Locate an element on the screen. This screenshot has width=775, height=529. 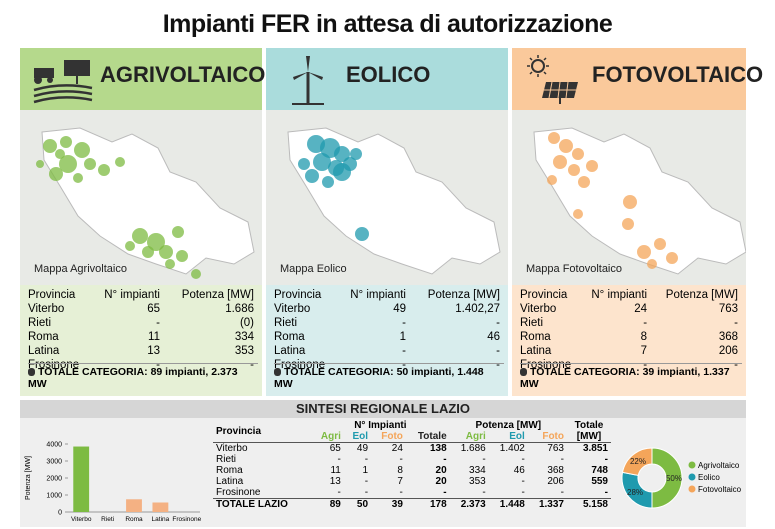
cell: 8 is located at coordinates (644, 337).